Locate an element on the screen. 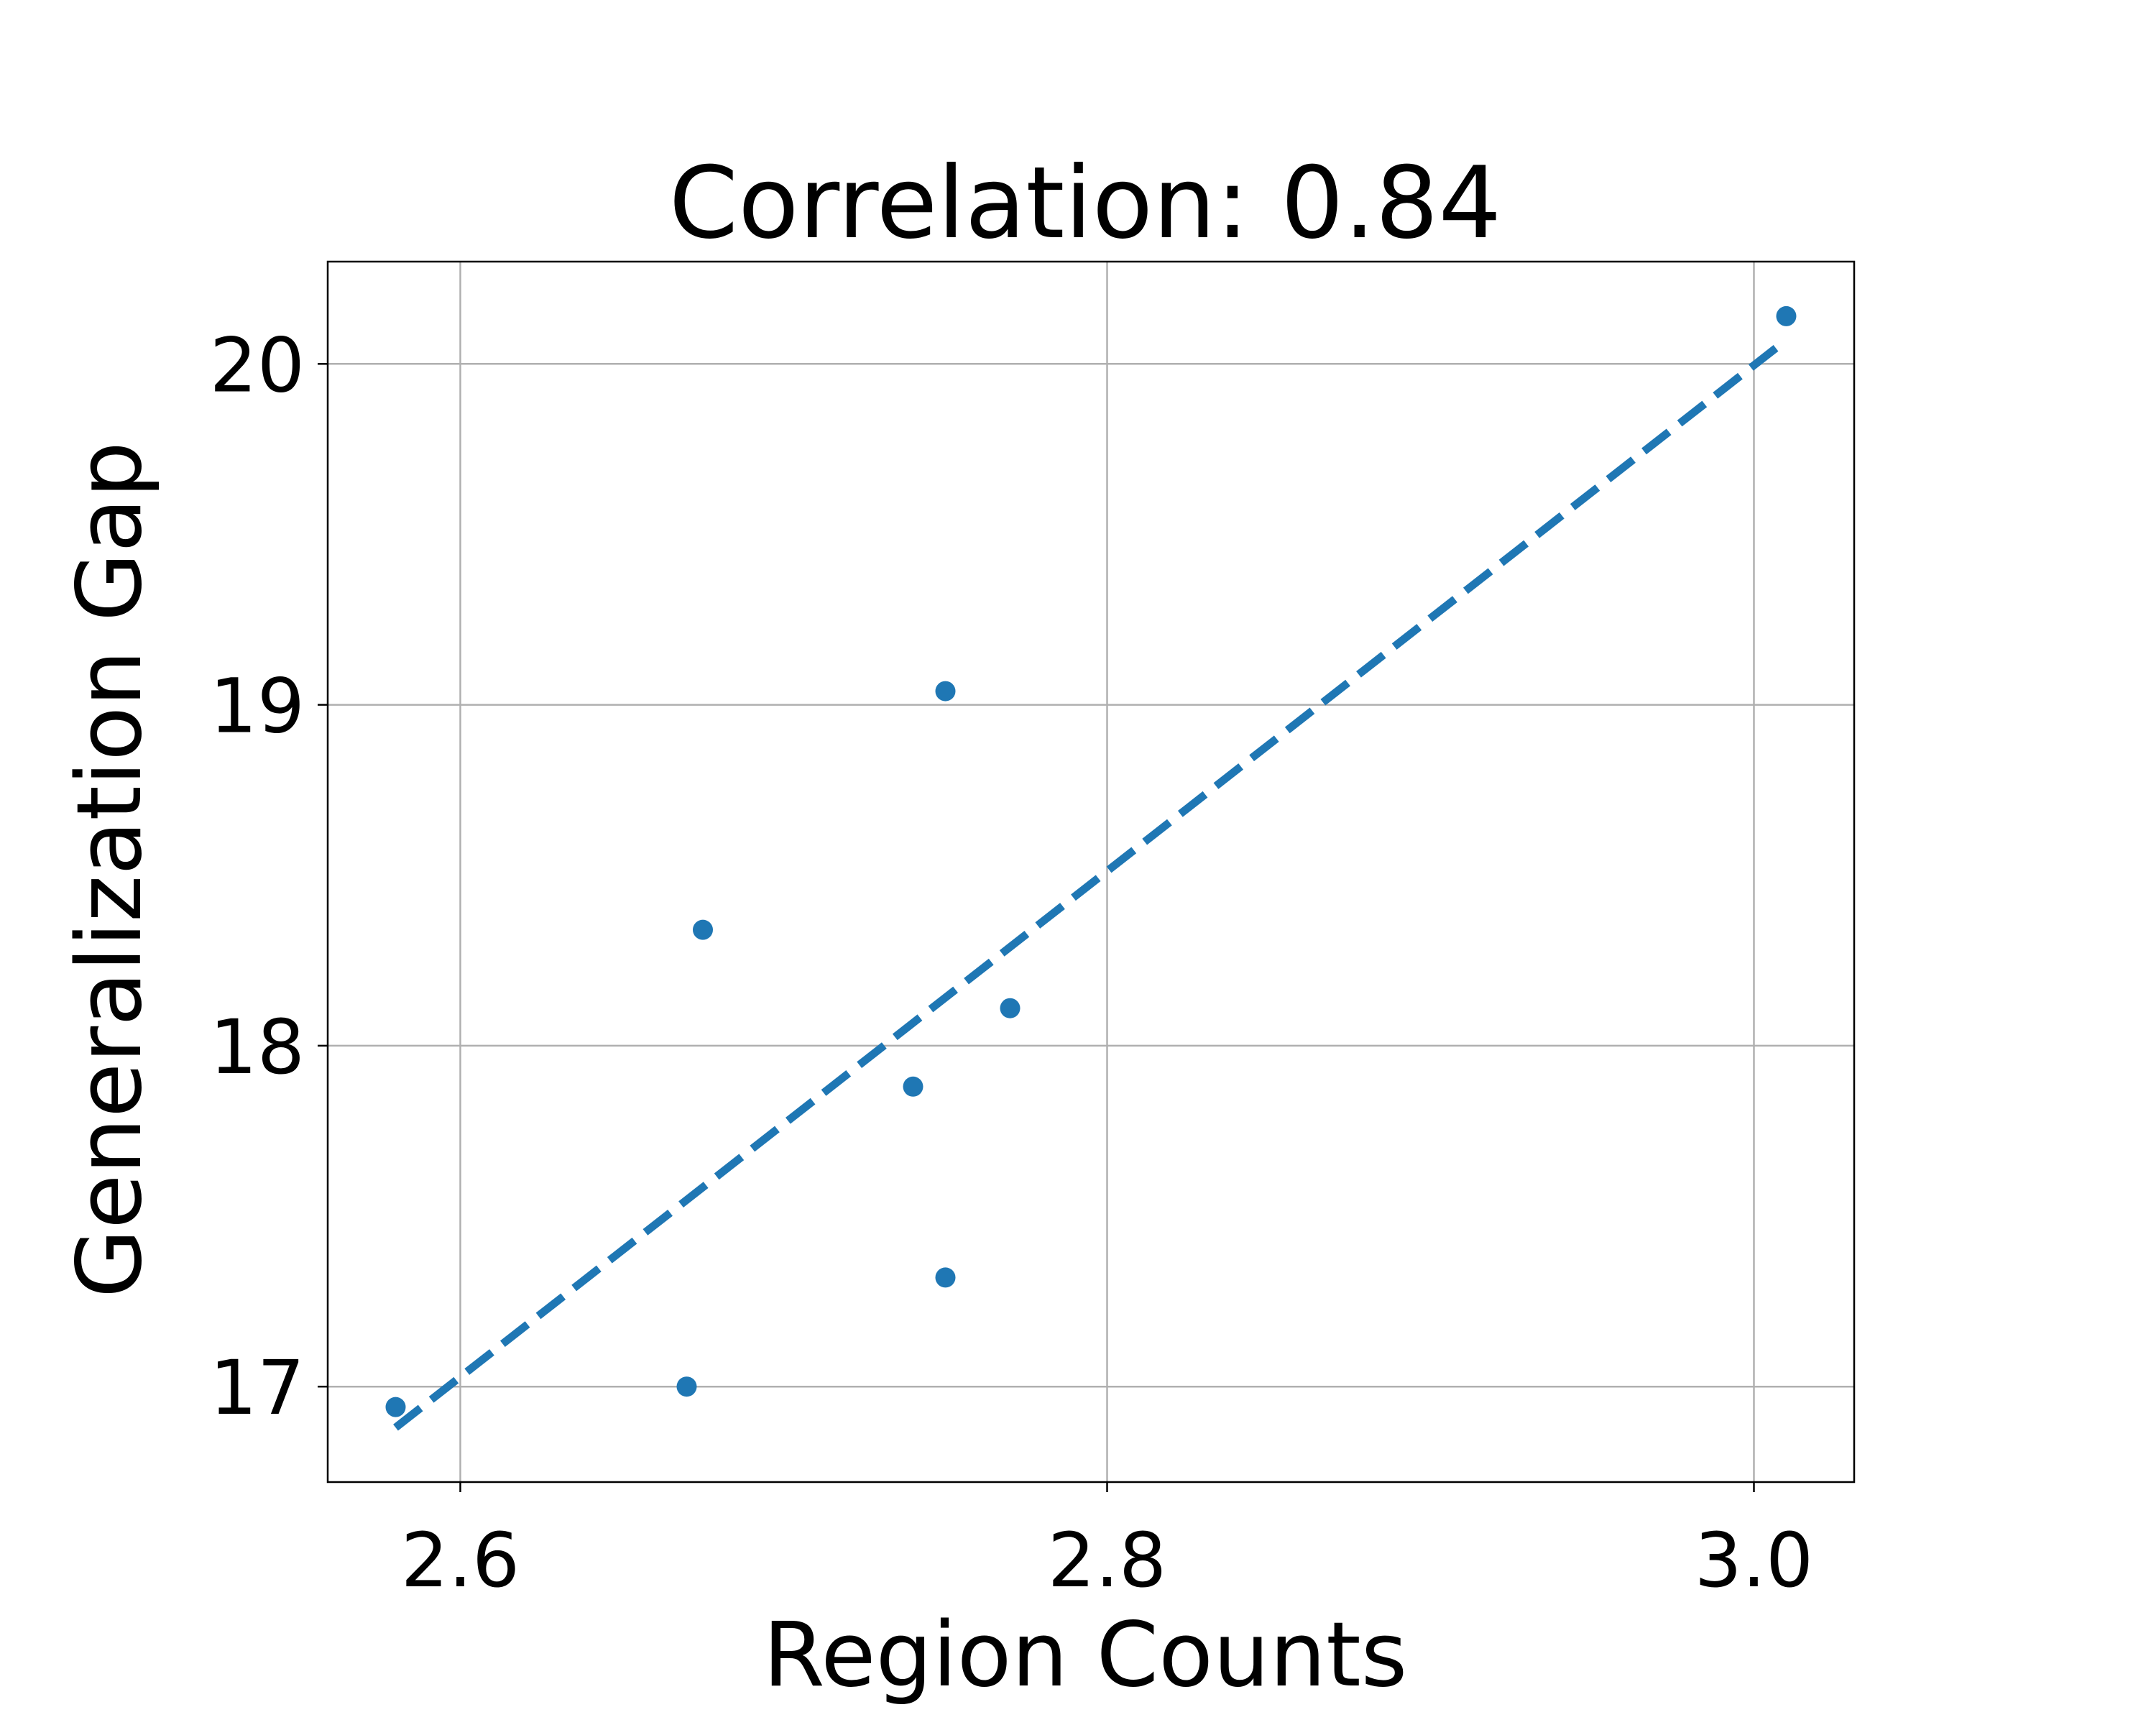 Image resolution: width=2156 pixels, height=1725 pixels. x-axis-title: Region Counts is located at coordinates (1085, 1655).